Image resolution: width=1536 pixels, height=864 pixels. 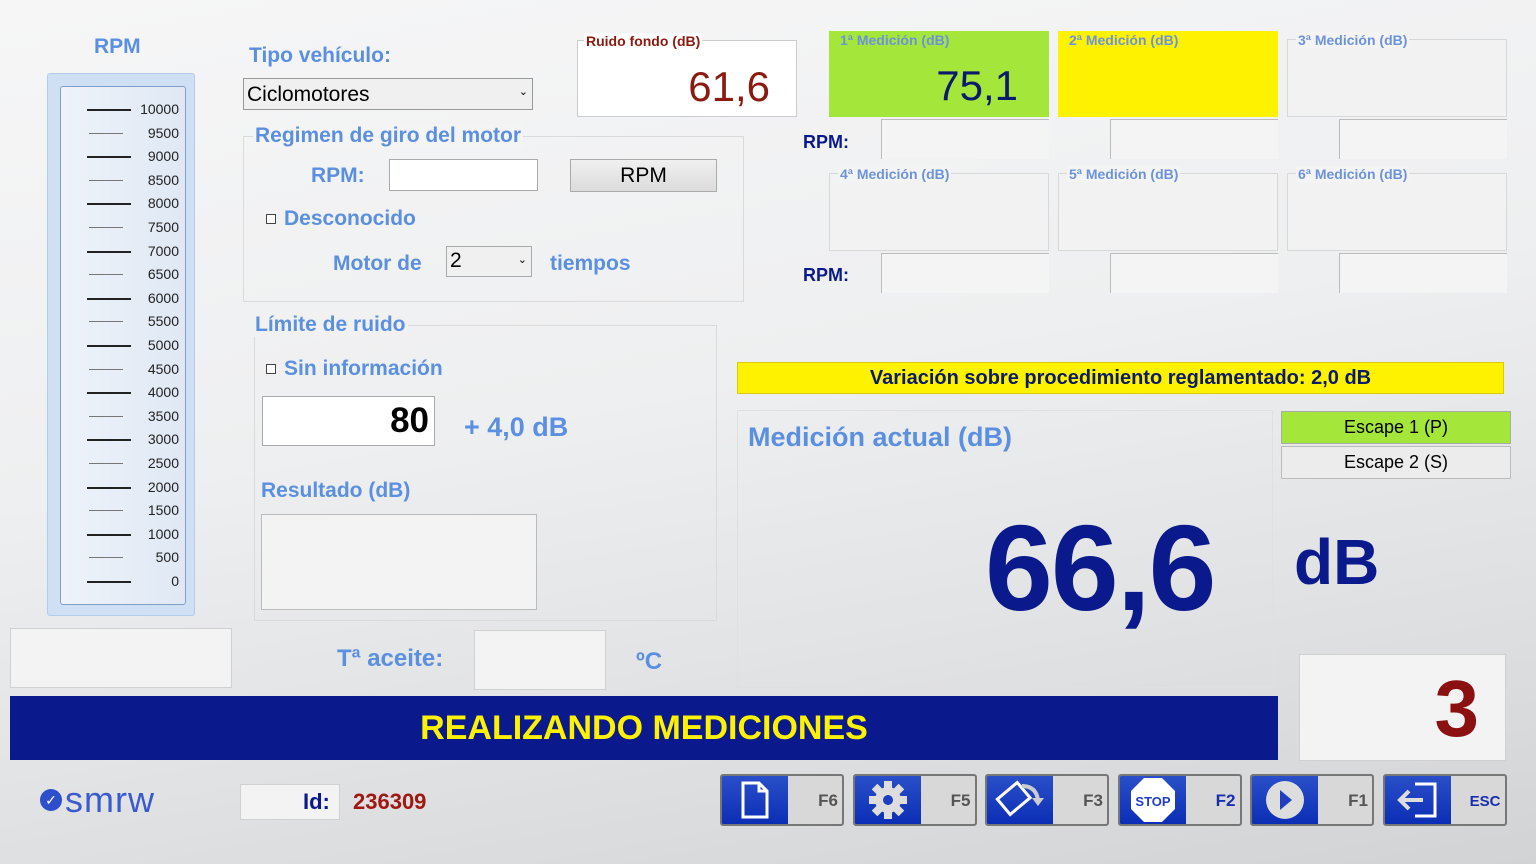 What do you see at coordinates (590, 263) in the screenshot?
I see `tiempos-label: tiempos` at bounding box center [590, 263].